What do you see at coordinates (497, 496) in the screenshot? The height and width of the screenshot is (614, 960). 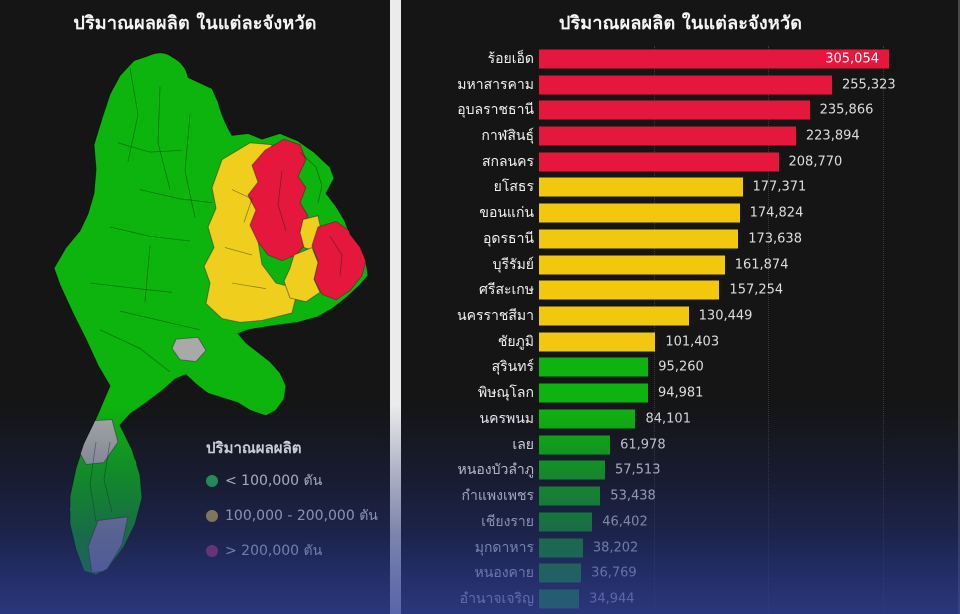 I see `bar-category-label: กำแพงเพชร` at bounding box center [497, 496].